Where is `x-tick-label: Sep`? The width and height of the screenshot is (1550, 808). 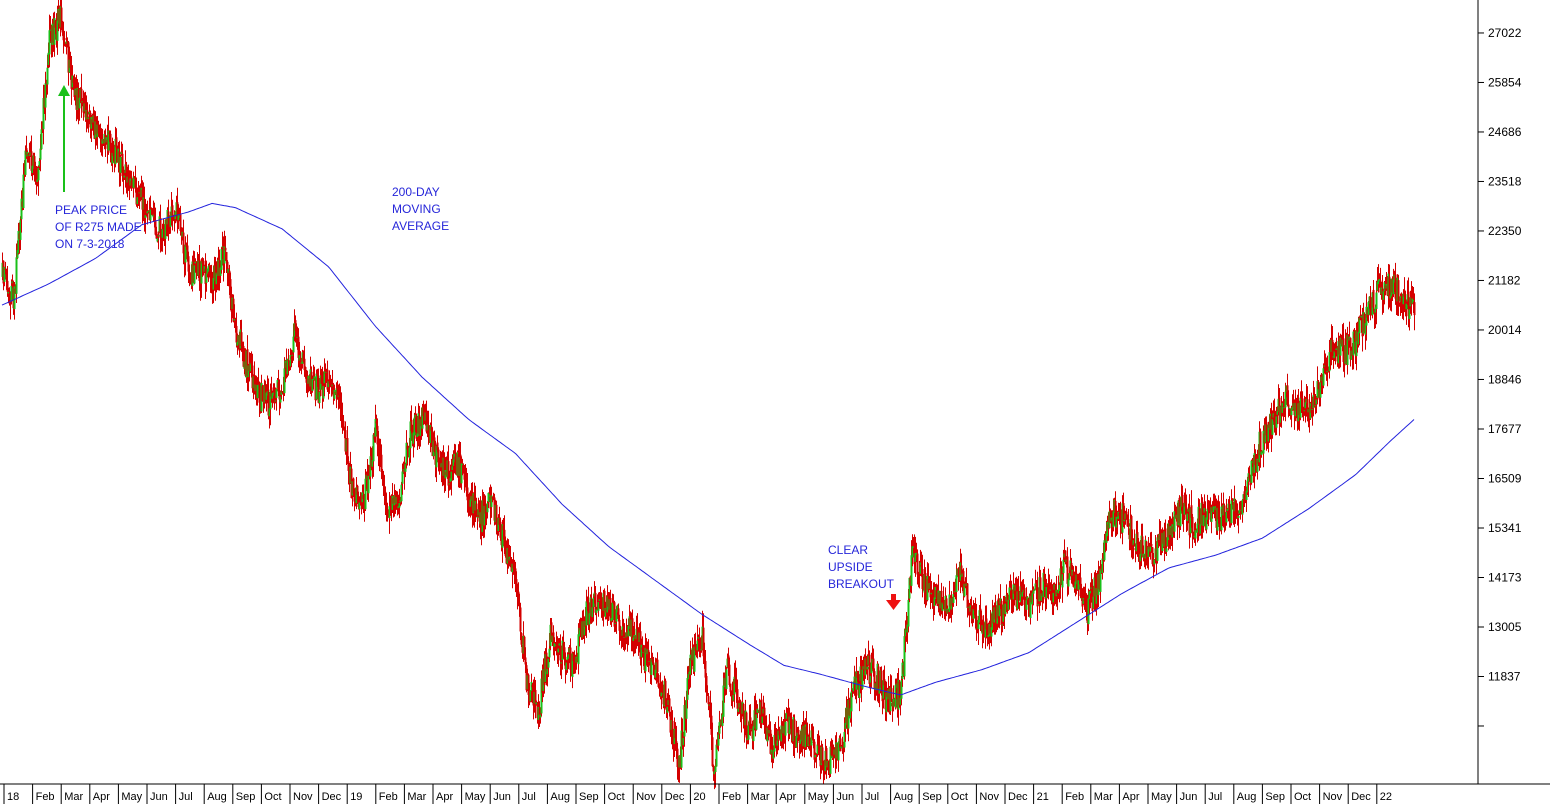 x-tick-label: Sep is located at coordinates (932, 797).